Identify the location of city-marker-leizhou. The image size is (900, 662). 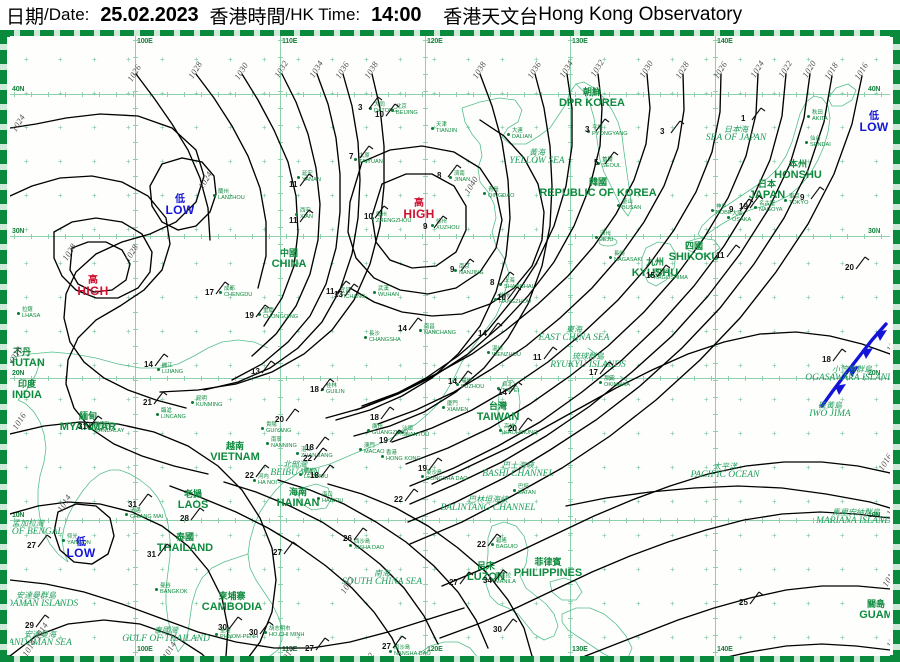
(300, 474).